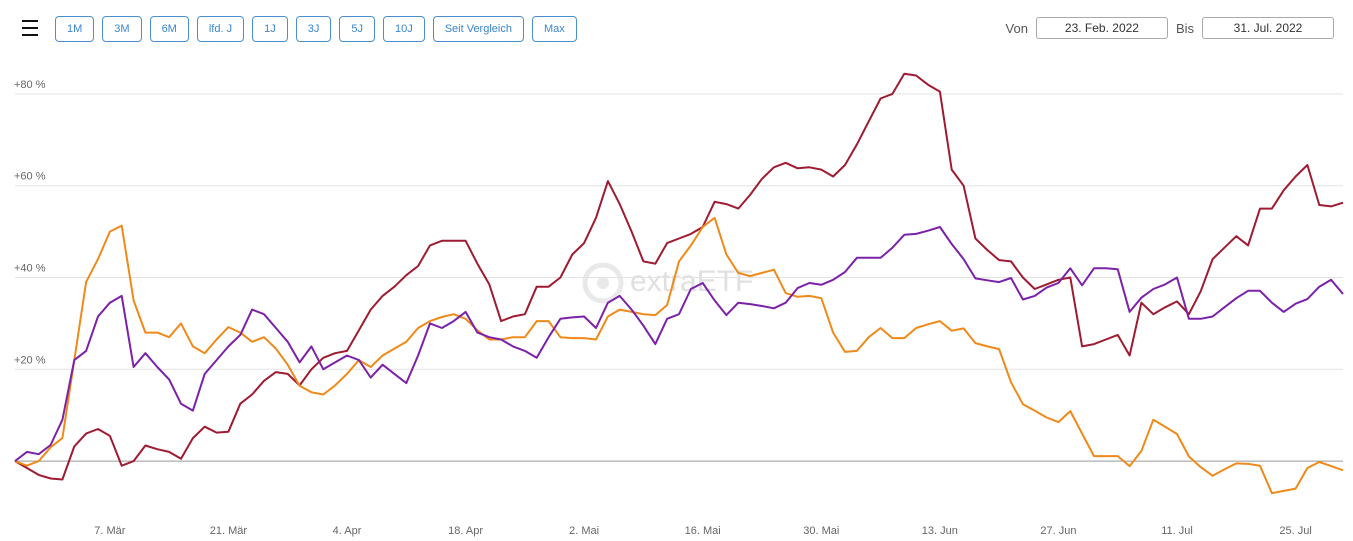 The image size is (1353, 541). I want to click on range-button: lfd. J, so click(220, 29).